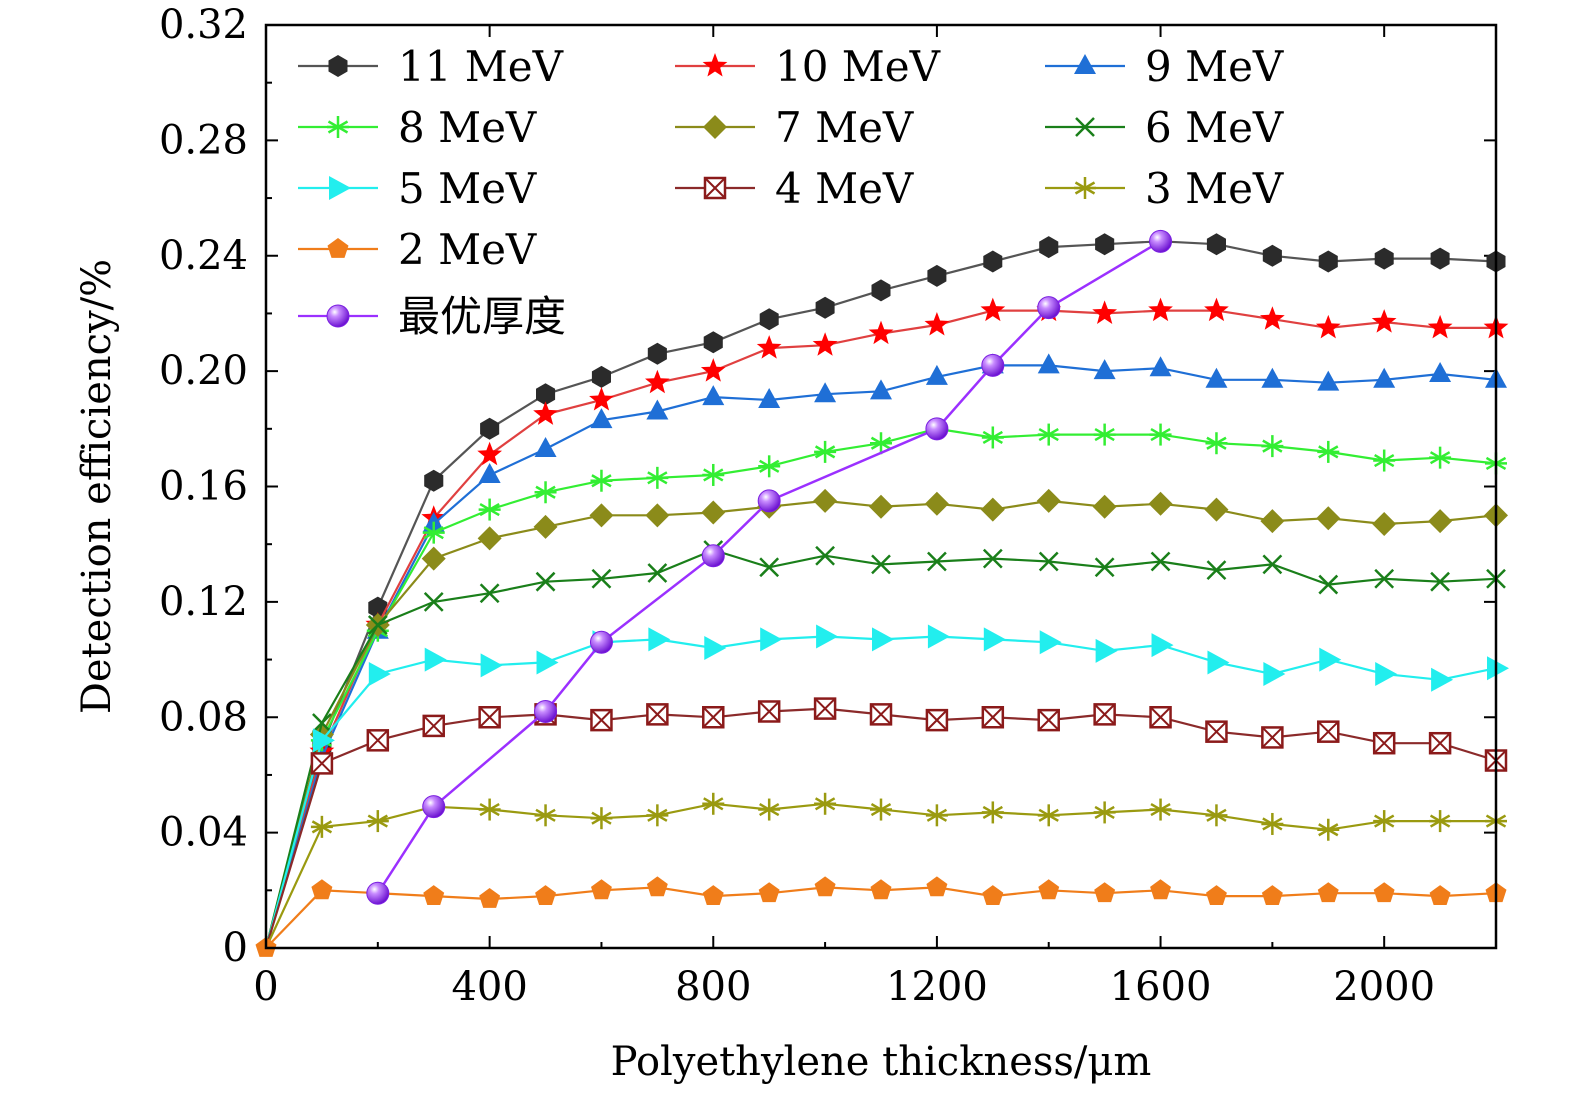  I want to click on legend-label: 3 MeV, so click(1214, 188).